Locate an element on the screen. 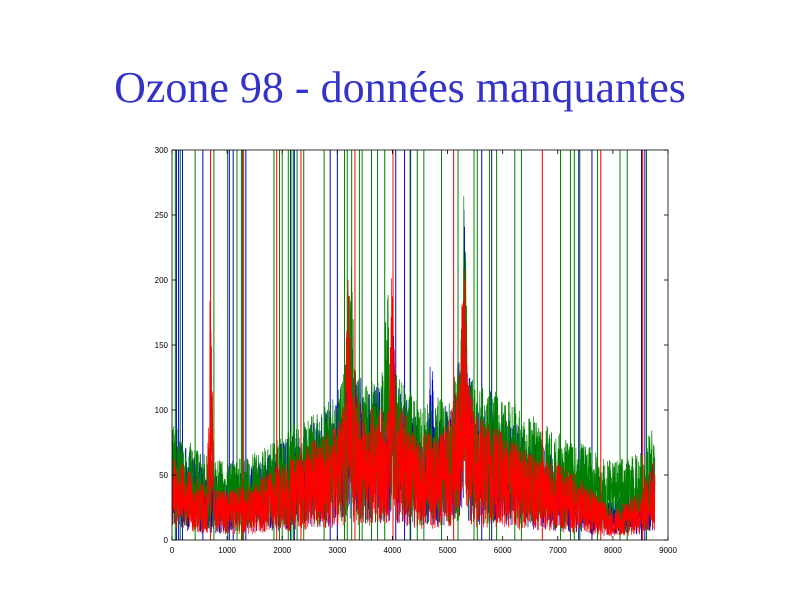 Image resolution: width=800 pixels, height=600 pixels. y-tick-label: 300 is located at coordinates (162, 150).